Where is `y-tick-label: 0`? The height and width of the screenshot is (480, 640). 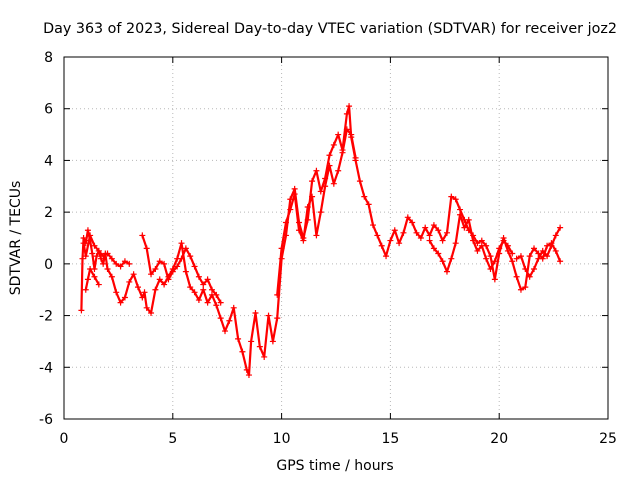 y-tick-label: 0 is located at coordinates (48, 265).